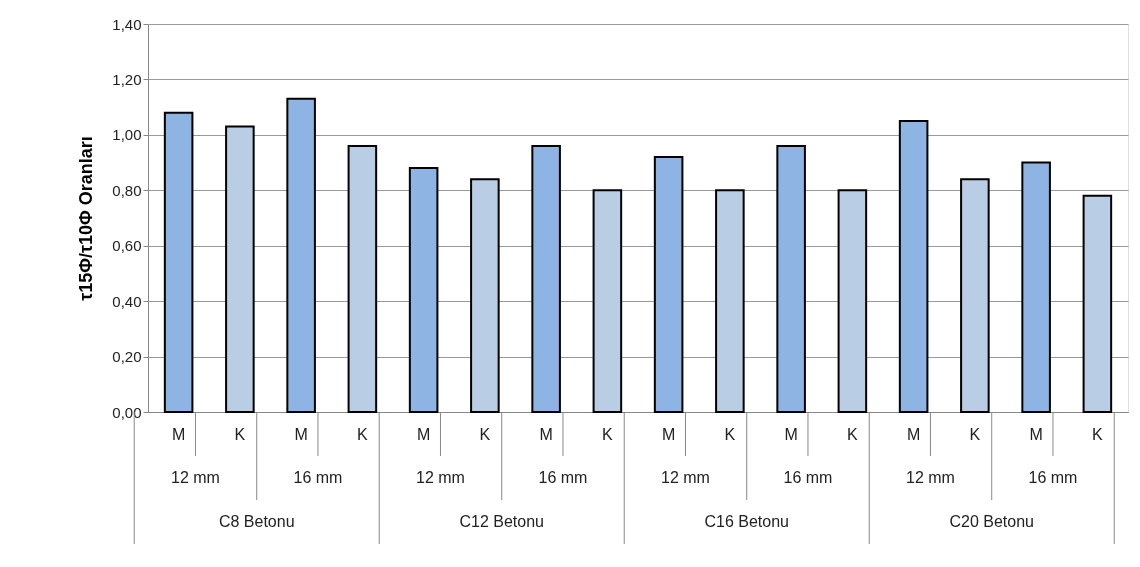 Image resolution: width=1140 pixels, height=567 pixels. Describe the element at coordinates (501, 521) in the screenshot. I see `text: C12 Betonu` at that location.